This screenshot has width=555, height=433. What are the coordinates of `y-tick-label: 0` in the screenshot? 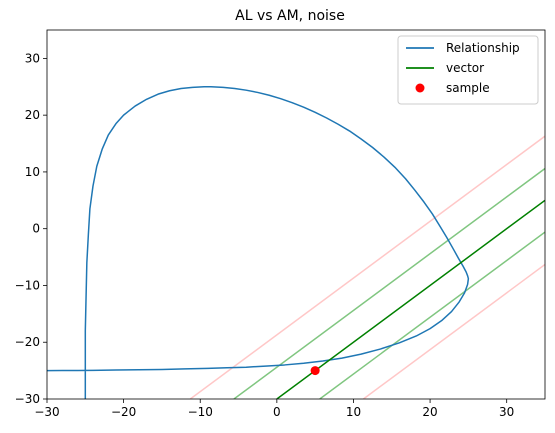 It's located at (36, 229).